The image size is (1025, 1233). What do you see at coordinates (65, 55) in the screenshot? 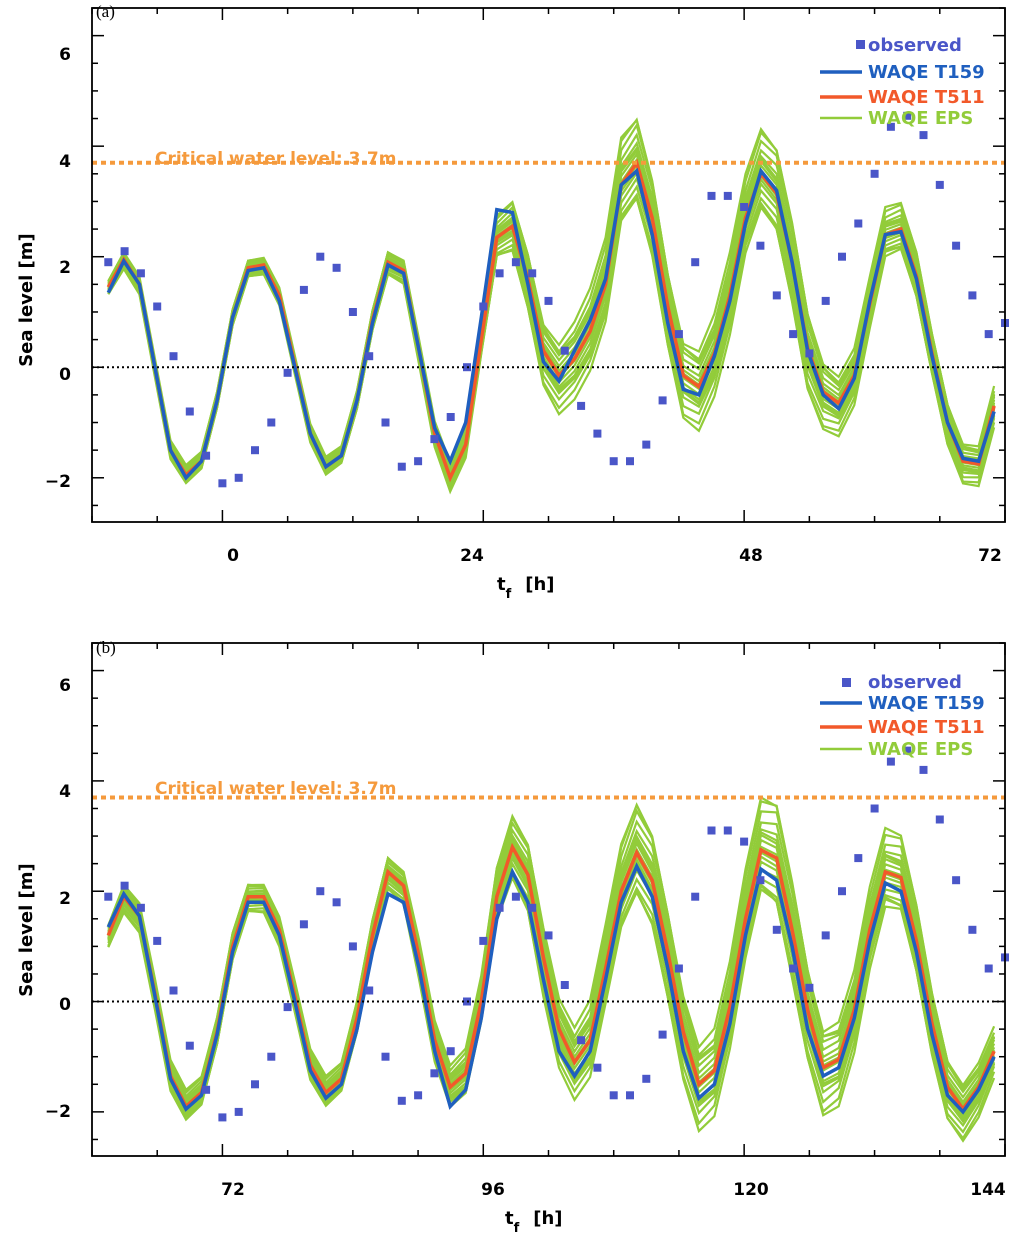
I see `y-tick-label: 6` at bounding box center [65, 55].